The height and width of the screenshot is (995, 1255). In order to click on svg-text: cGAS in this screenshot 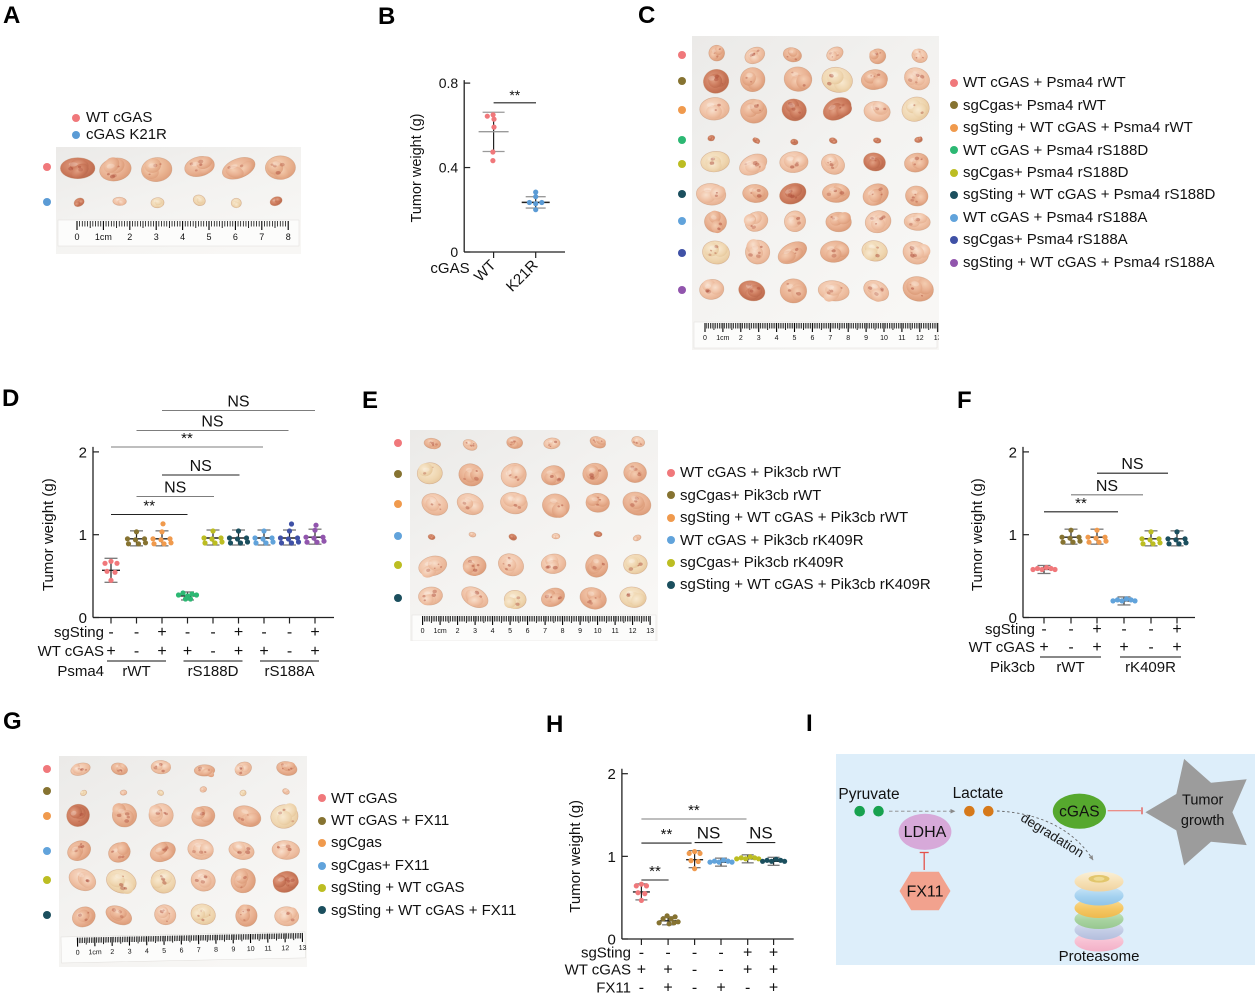, I will do `click(449, 268)`.